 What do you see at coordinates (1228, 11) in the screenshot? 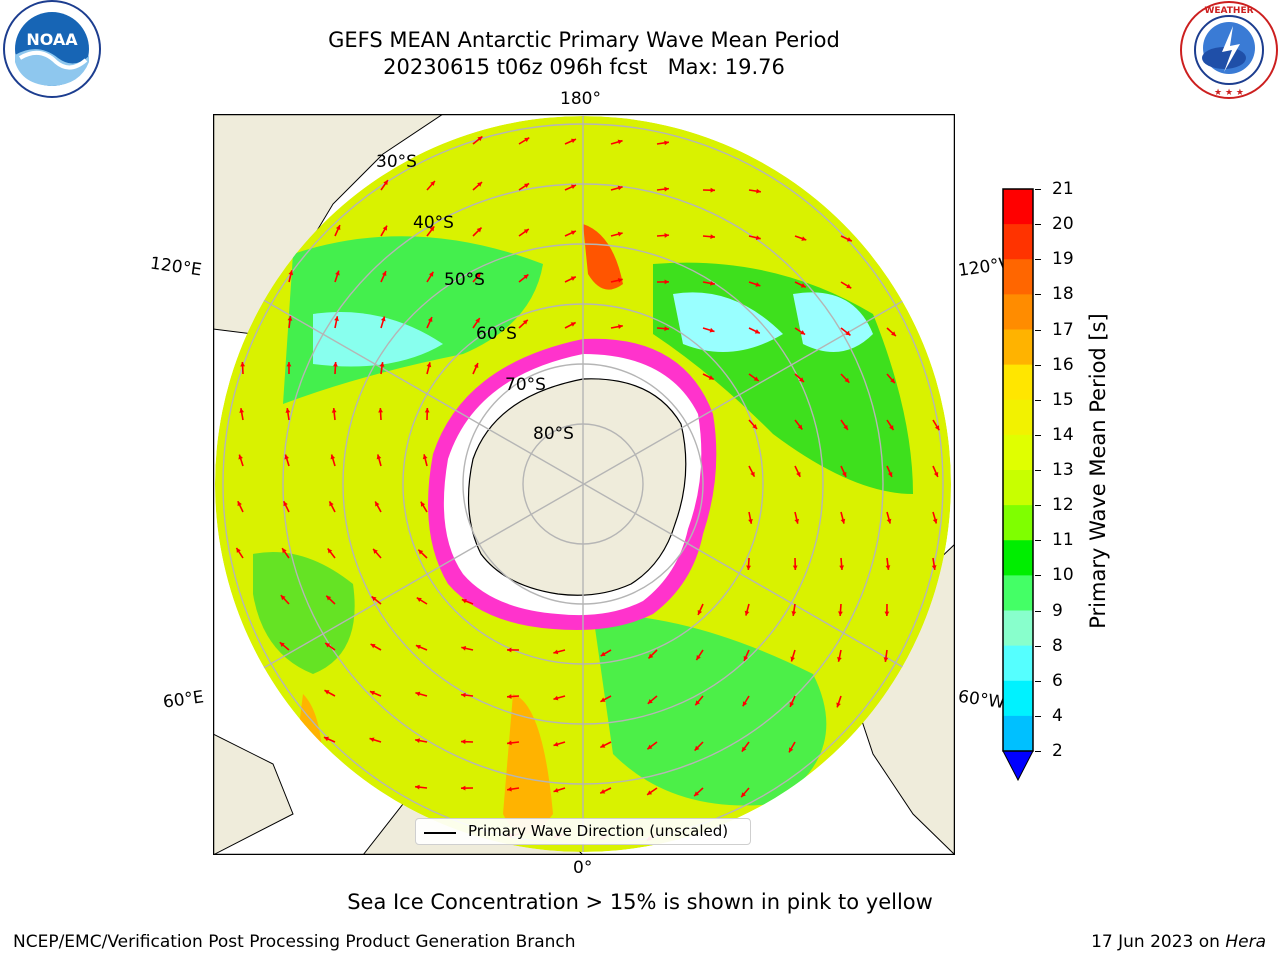
I see `svg-text: WEATHER` at bounding box center [1228, 11].